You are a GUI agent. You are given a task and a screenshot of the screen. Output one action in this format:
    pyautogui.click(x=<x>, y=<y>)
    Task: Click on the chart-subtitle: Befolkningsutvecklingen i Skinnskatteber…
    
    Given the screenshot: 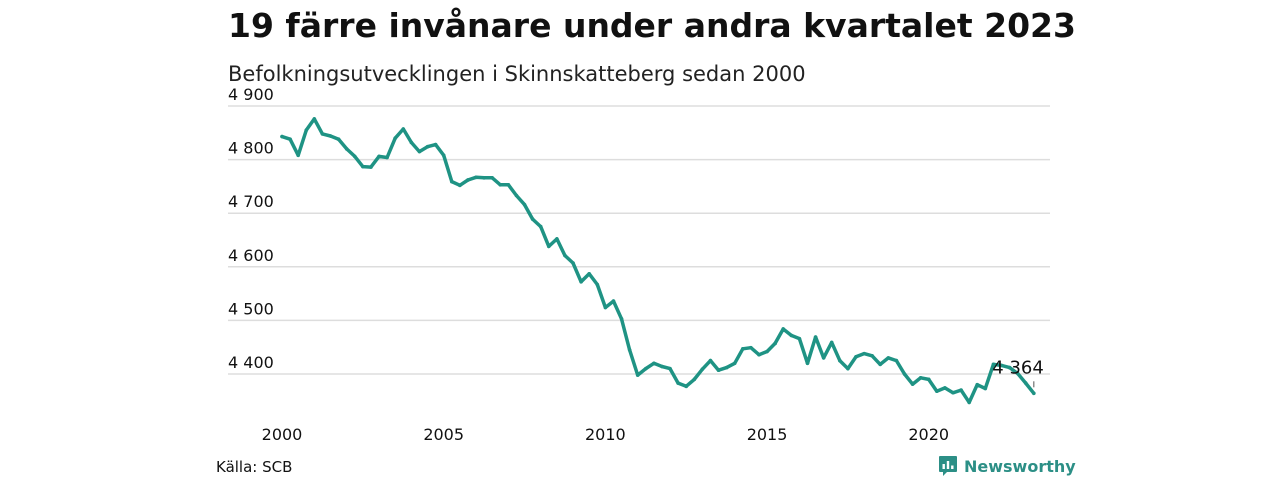 What is the action you would take?
    pyautogui.click(x=517, y=74)
    